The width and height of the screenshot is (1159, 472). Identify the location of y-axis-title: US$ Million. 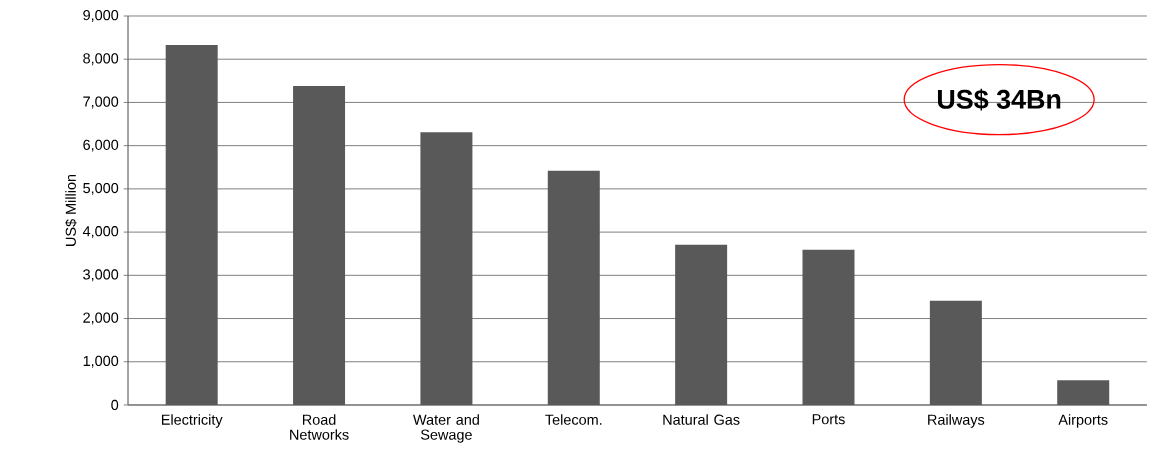
(71, 210).